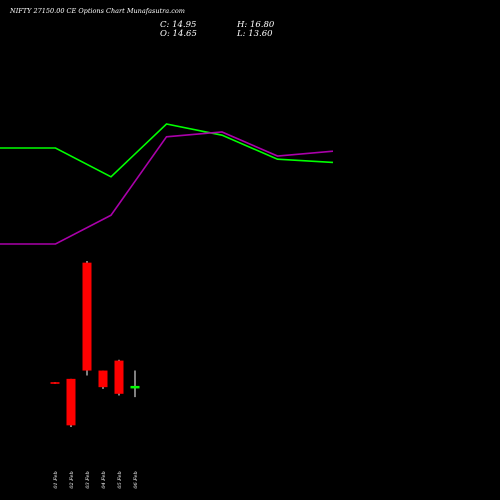  What do you see at coordinates (136, 479) in the screenshot?
I see `date-label-6: 06 Feb` at bounding box center [136, 479].